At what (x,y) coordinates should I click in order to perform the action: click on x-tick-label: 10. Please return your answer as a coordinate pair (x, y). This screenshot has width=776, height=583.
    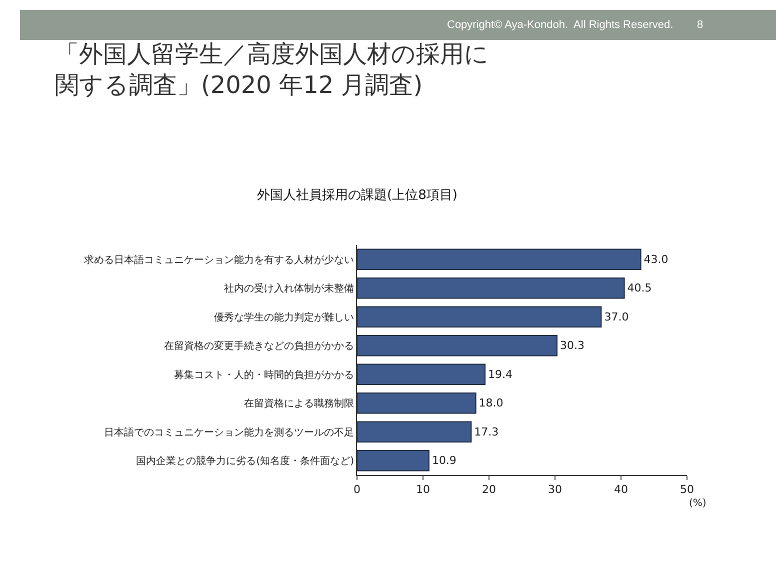
    Looking at the image, I should click on (423, 489).